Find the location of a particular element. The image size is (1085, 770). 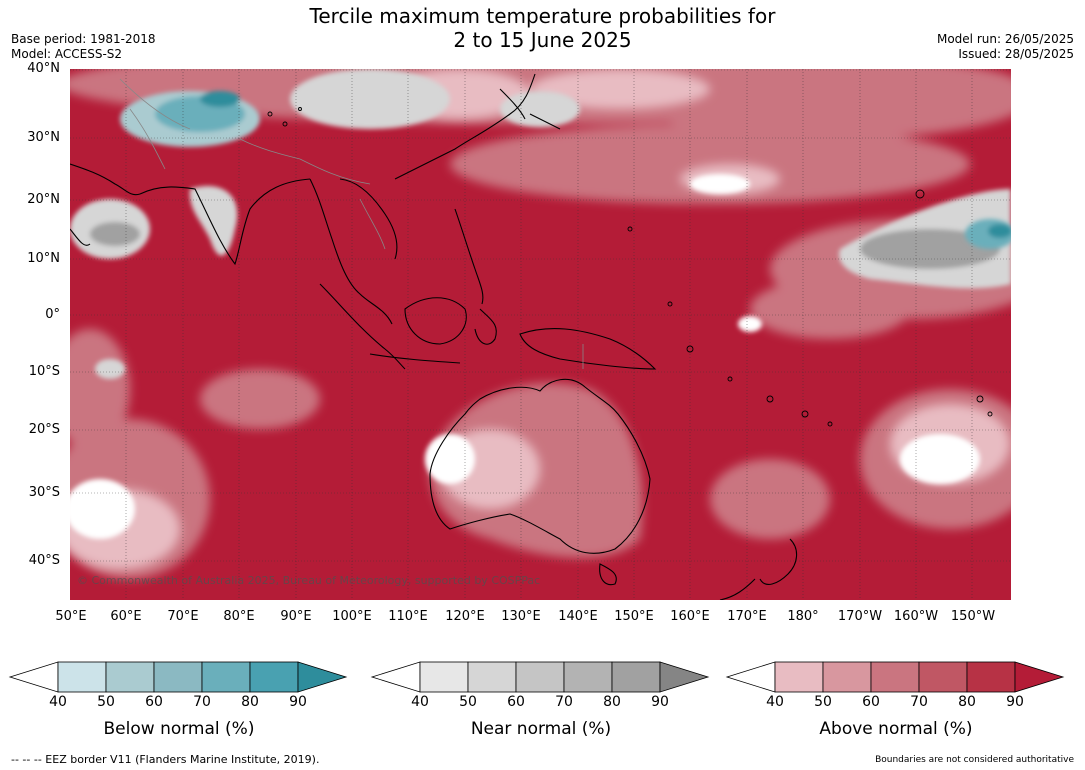

model-run: Model run: 26/05/2025 is located at coordinates (1005, 39).